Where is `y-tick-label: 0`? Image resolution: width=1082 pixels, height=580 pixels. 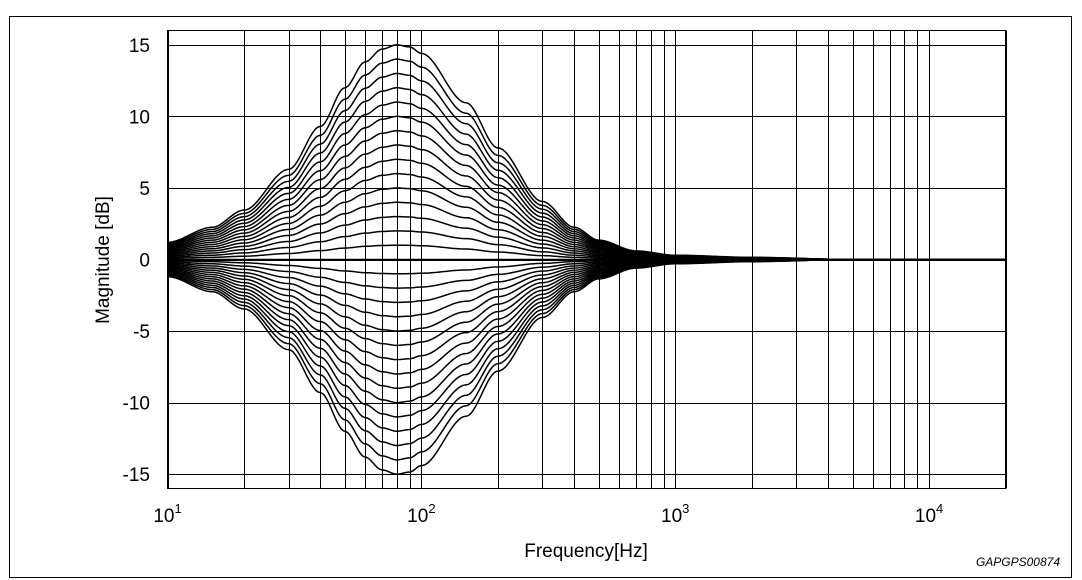
y-tick-label: 0 is located at coordinates (144, 261).